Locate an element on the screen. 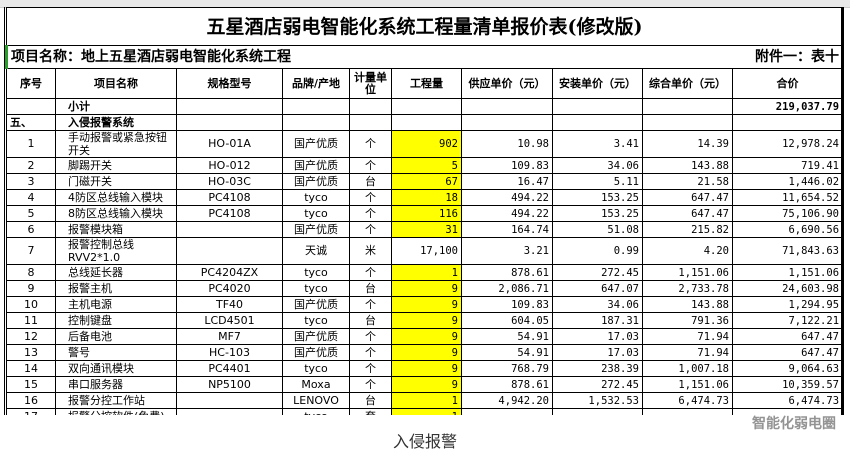 Image resolution: width=850 pixels, height=456 pixels. cell-unitprice: 1,151.06 is located at coordinates (687, 384).